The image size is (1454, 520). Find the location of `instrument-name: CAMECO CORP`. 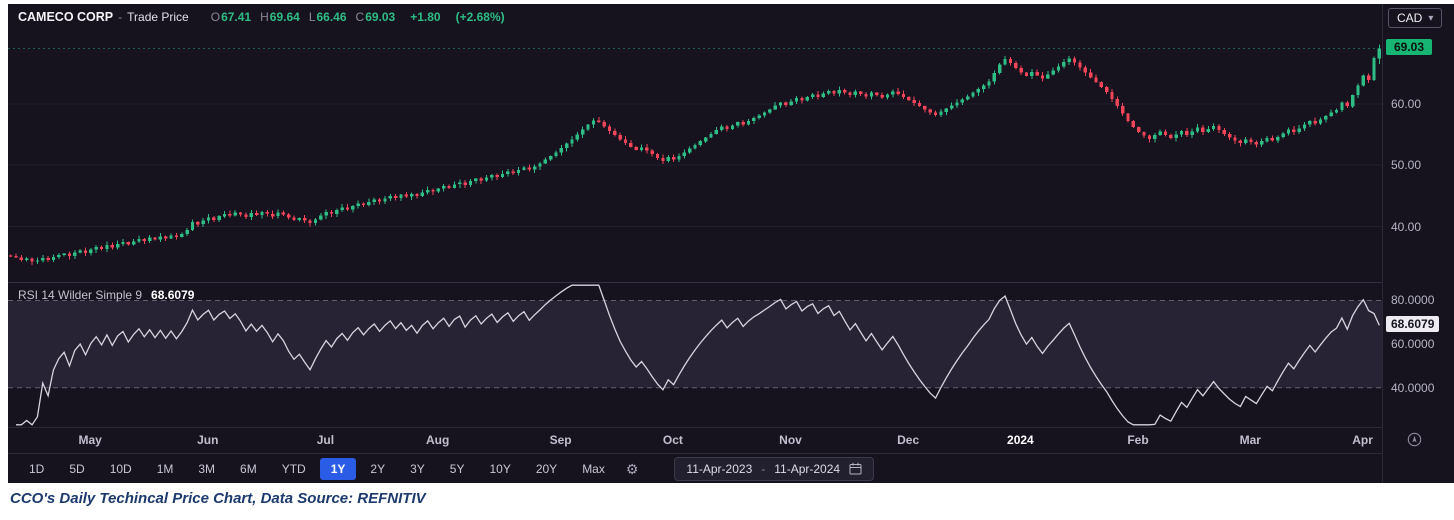

instrument-name: CAMECO CORP is located at coordinates (66, 17).